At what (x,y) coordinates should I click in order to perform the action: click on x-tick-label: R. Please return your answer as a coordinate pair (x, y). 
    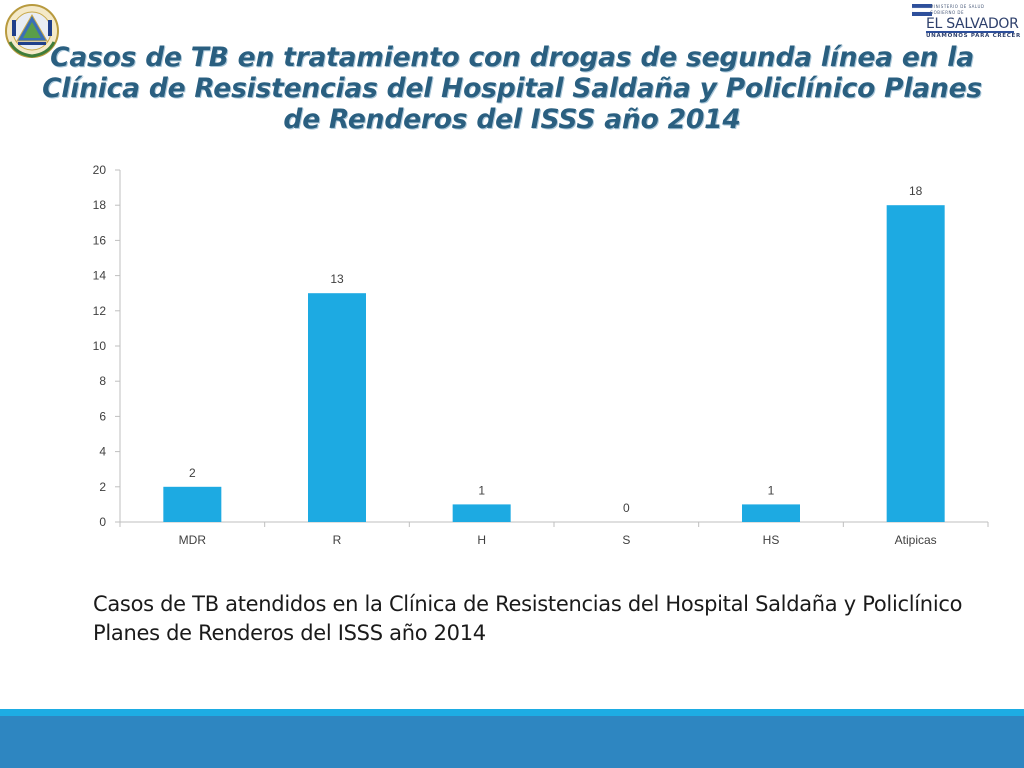
    Looking at the image, I should click on (337, 540).